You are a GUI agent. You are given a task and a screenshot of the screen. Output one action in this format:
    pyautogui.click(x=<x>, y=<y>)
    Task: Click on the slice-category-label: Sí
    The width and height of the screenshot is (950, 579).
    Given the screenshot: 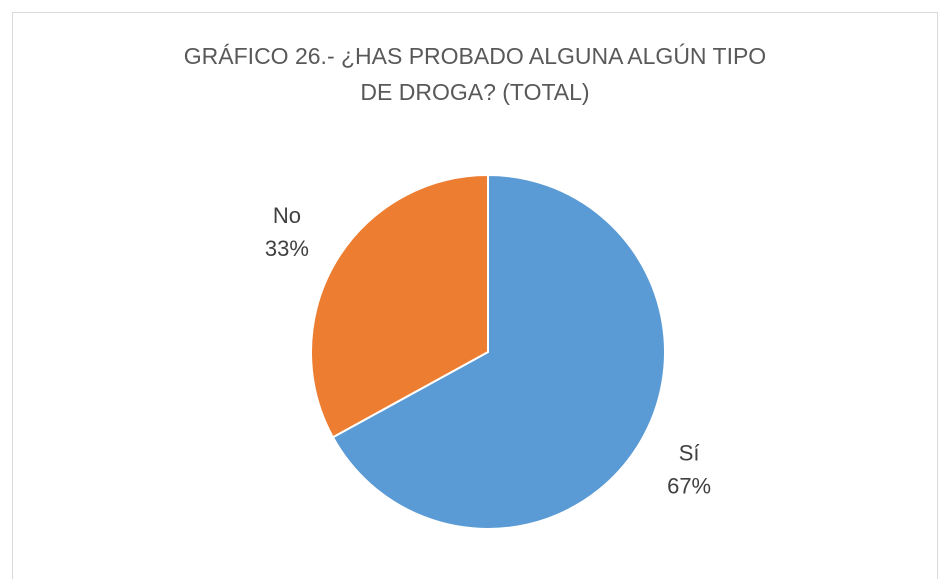 What is the action you would take?
    pyautogui.click(x=689, y=453)
    